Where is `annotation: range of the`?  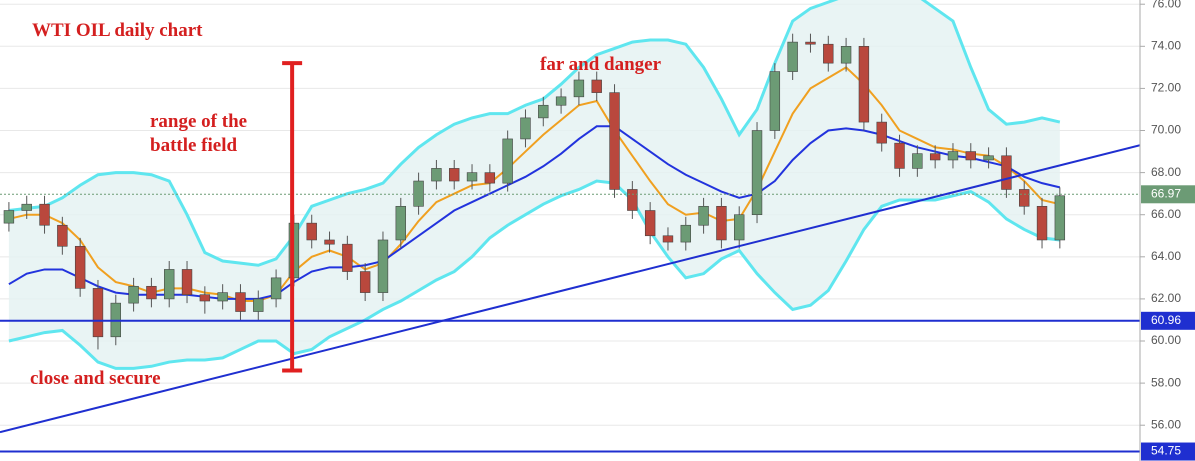
annotation: range of the is located at coordinates (198, 121).